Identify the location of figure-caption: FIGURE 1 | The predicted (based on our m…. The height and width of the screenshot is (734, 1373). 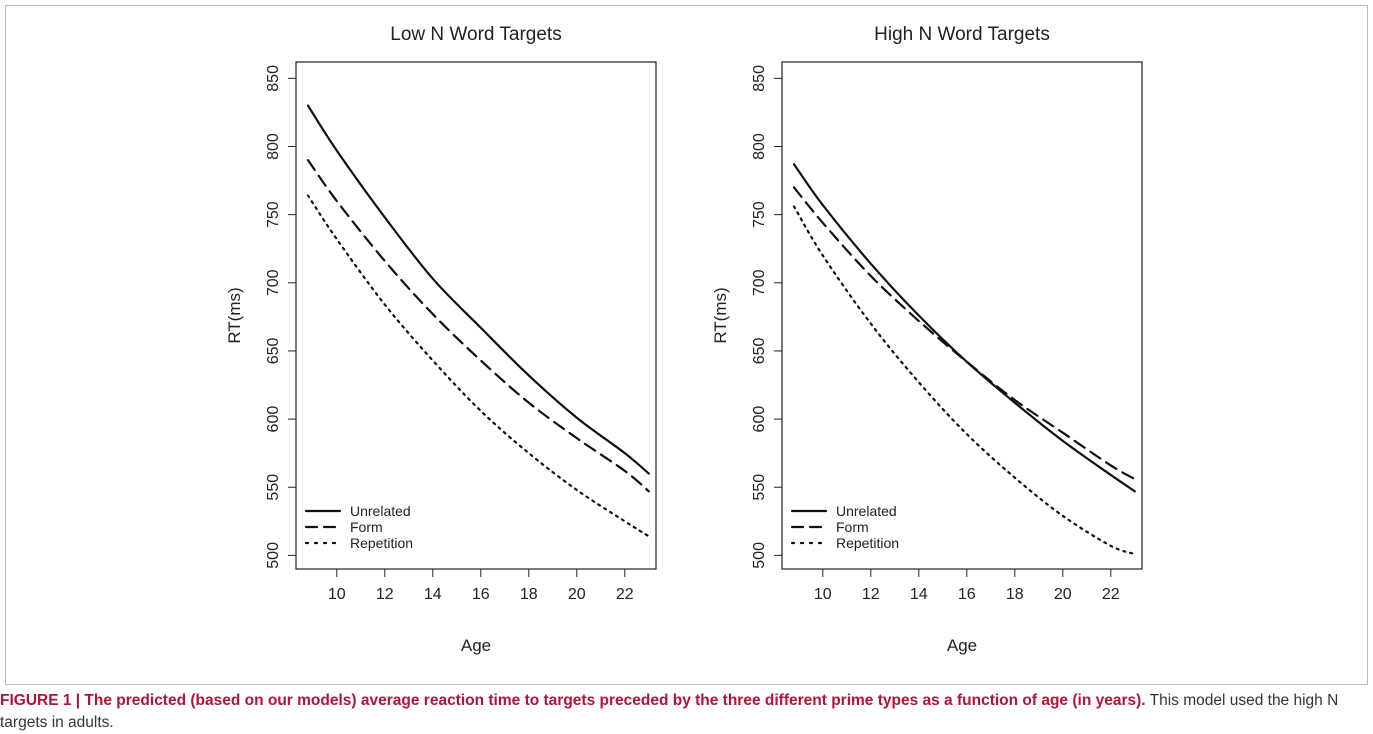
(686, 712).